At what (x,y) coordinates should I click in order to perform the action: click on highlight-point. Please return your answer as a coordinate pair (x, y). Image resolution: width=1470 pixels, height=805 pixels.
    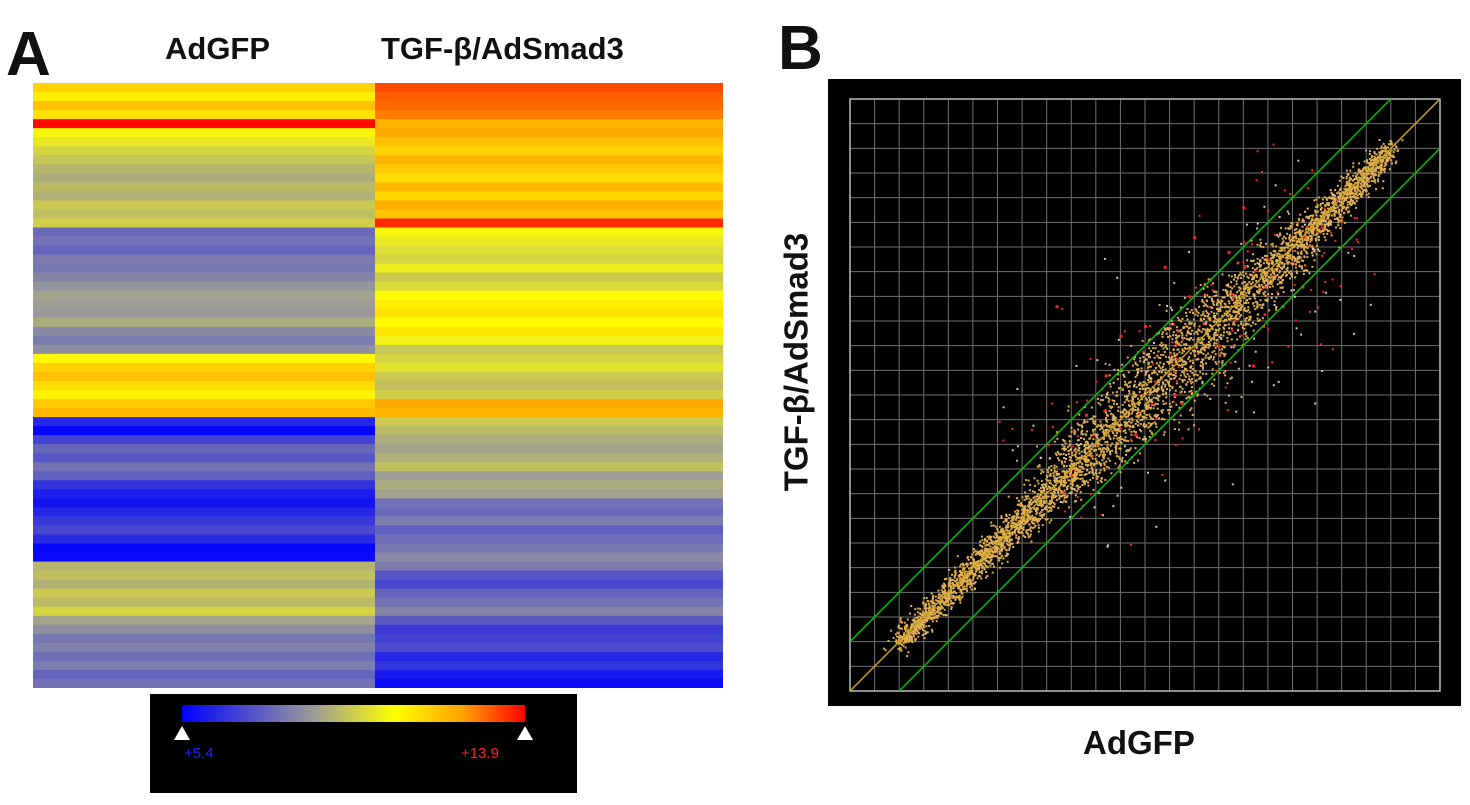
    Looking at the image, I should click on (1106, 376).